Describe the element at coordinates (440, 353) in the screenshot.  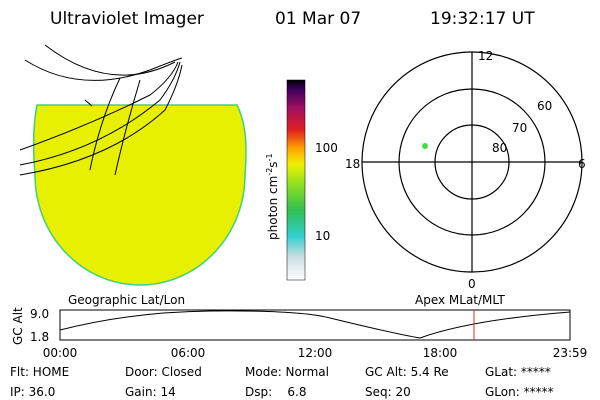
I see `x-tick-label: 18:00` at that location.